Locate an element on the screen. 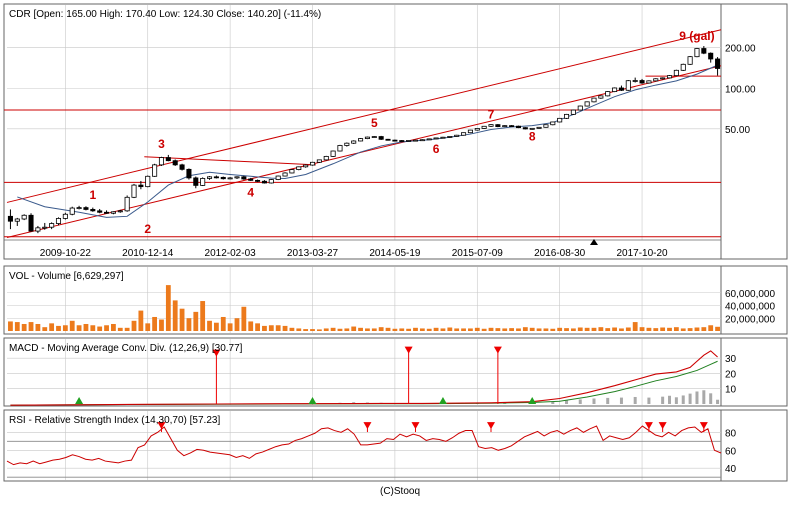 The height and width of the screenshot is (505, 800). price-tick-label: 50.00 is located at coordinates (737, 130).